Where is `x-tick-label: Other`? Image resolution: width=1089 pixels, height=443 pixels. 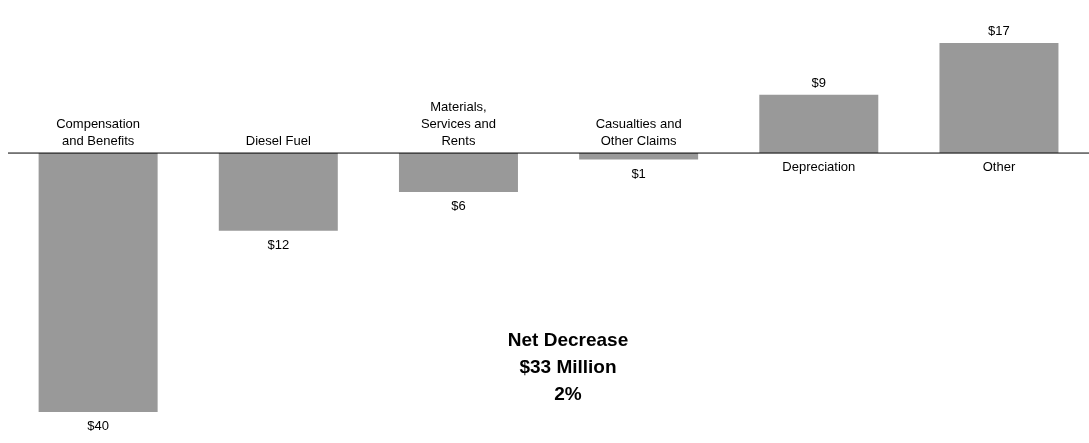
x-tick-label: Other is located at coordinates (999, 167).